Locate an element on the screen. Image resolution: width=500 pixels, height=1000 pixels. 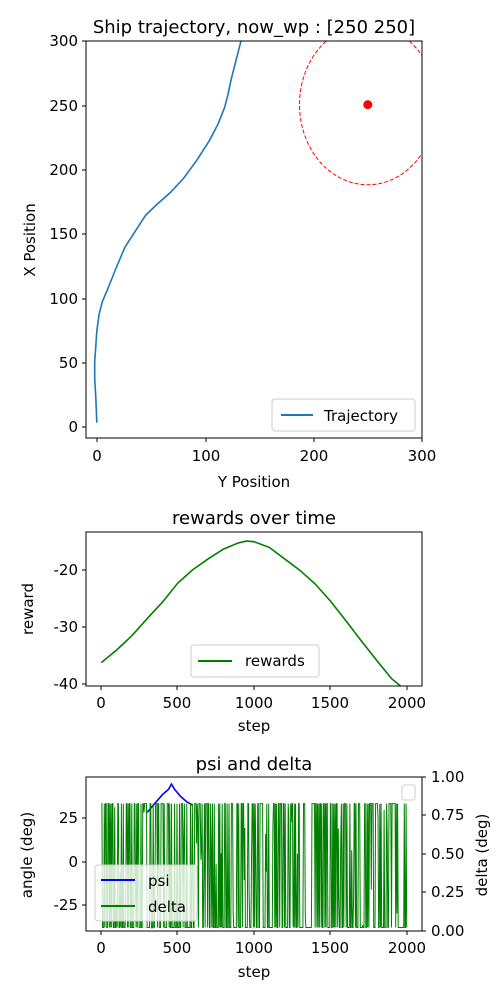
traj-xtick-200: 200 is located at coordinates (314, 456).